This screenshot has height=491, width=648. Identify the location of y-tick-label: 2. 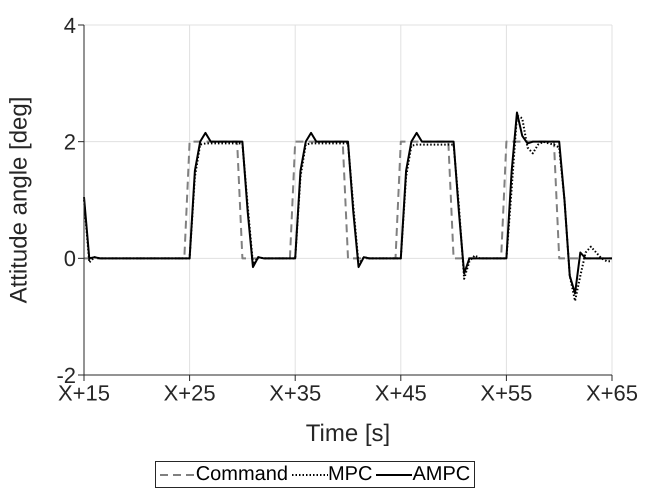
(70, 141).